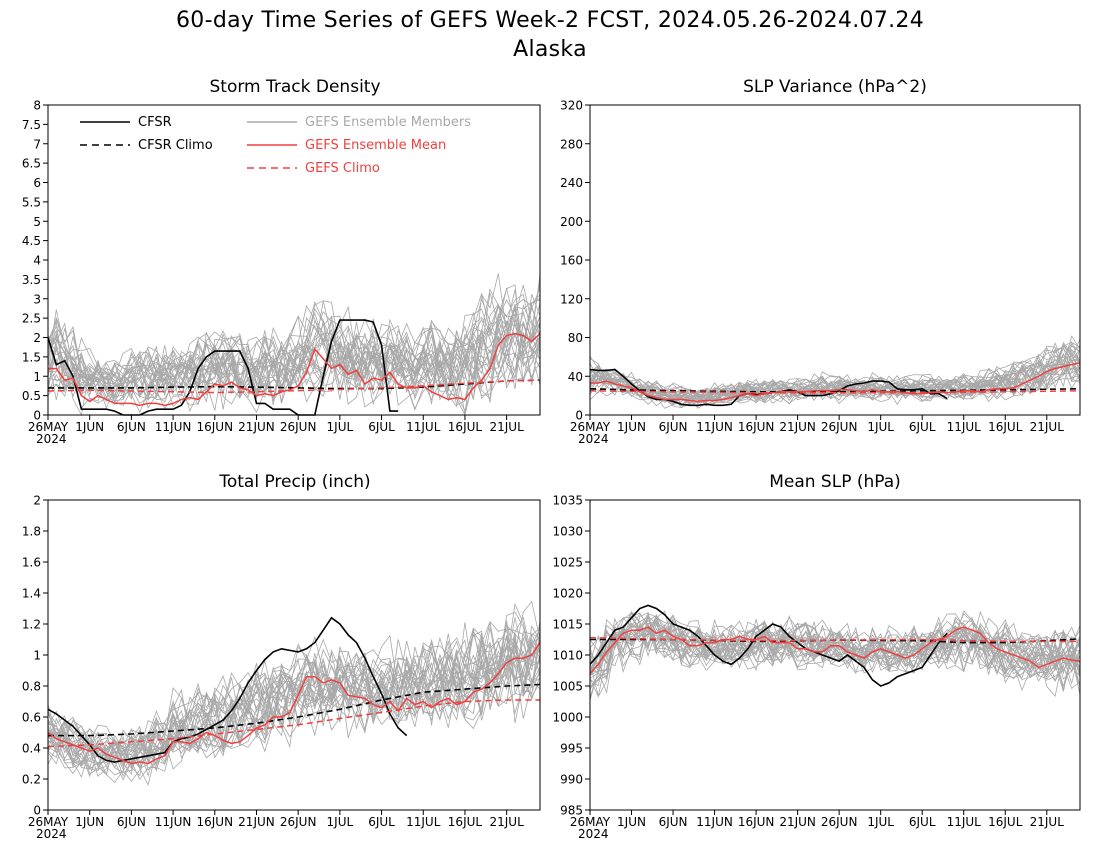  What do you see at coordinates (31, 780) in the screenshot?
I see `y-tick-label: 0.2` at bounding box center [31, 780].